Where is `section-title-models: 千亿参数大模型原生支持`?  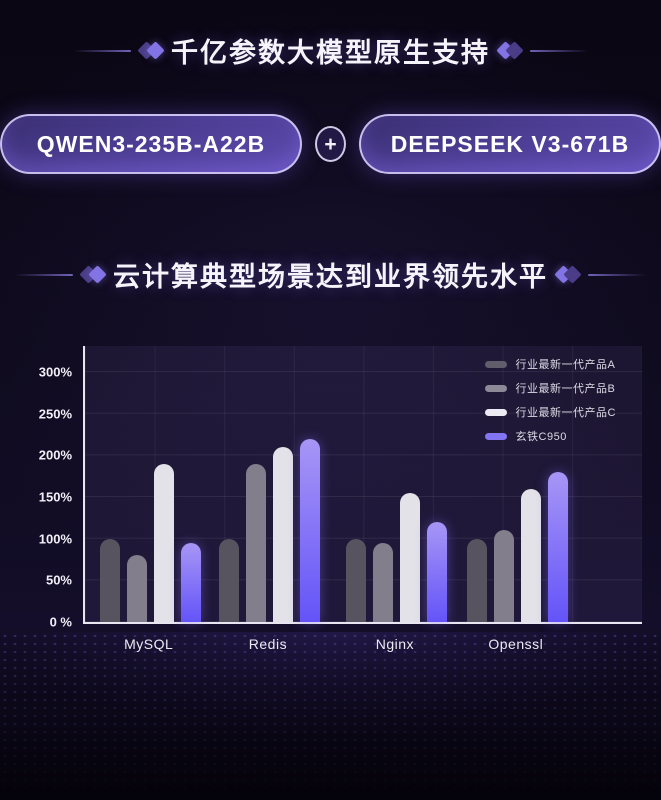 section-title-models: 千亿参数大模型原生支持 is located at coordinates (330, 50).